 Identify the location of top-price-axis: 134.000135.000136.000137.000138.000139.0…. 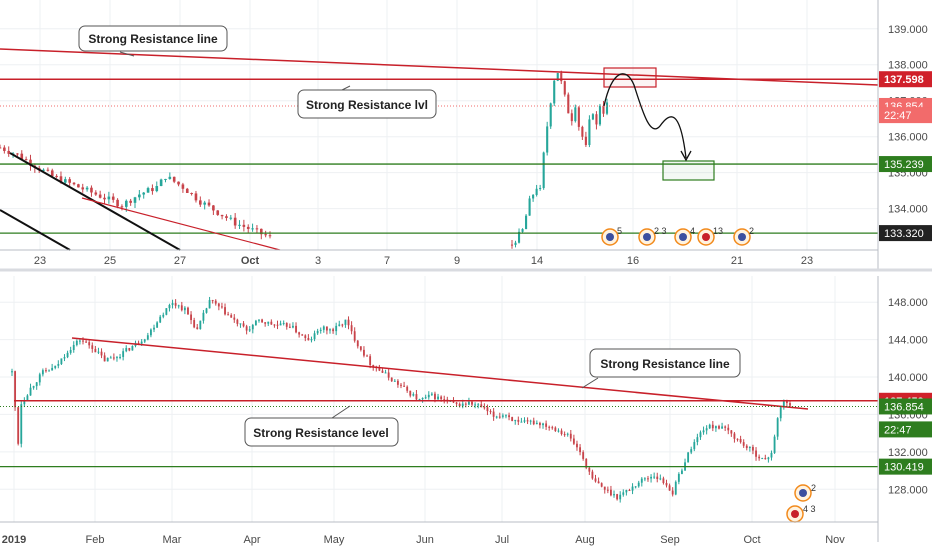
(904, 135).